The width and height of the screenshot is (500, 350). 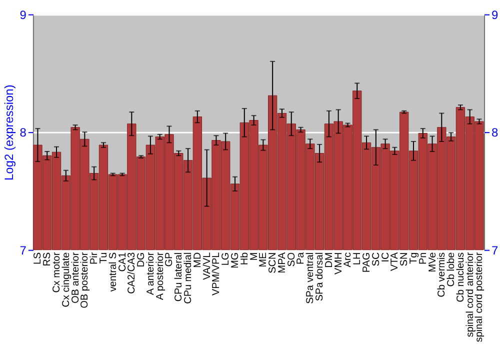 What do you see at coordinates (376, 259) in the screenshot?
I see `x-tick-label: SC` at bounding box center [376, 259].